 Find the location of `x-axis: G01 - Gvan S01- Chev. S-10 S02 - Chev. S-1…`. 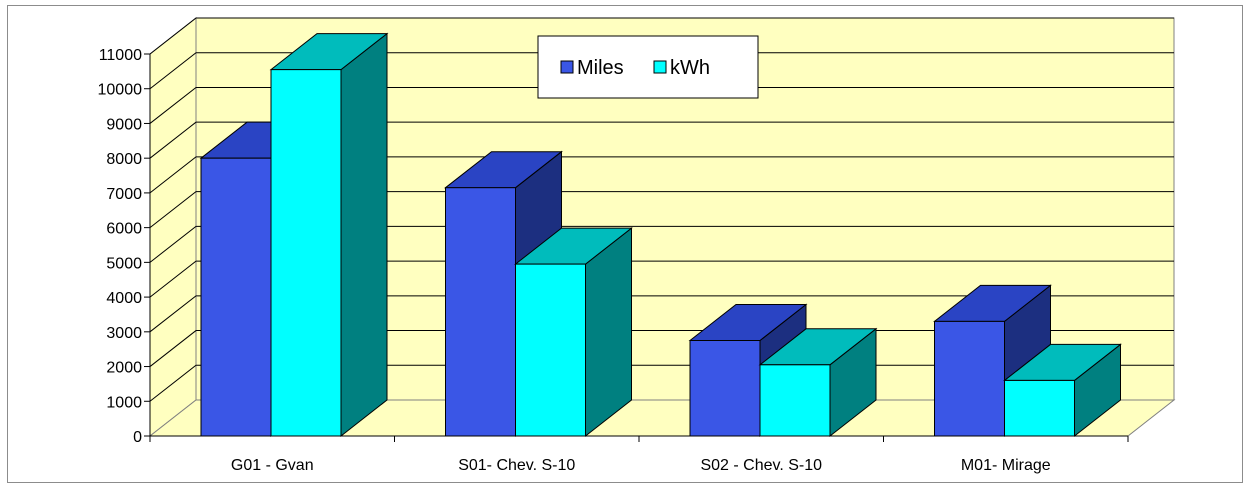

x-axis: G01 - Gvan S01- Chev. S-10 S02 - Chev. S-1… is located at coordinates (639, 454).